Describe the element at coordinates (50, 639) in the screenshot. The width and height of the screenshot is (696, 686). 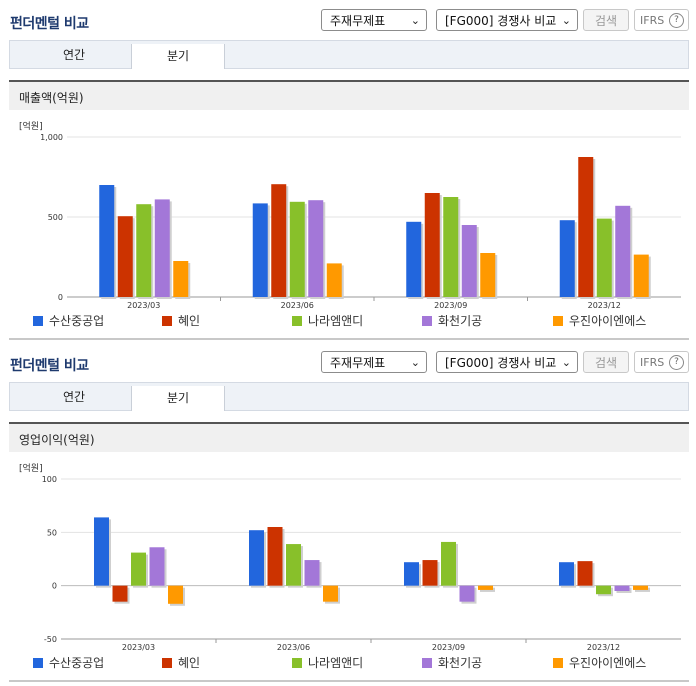
I see `y-tick-label: -50` at that location.